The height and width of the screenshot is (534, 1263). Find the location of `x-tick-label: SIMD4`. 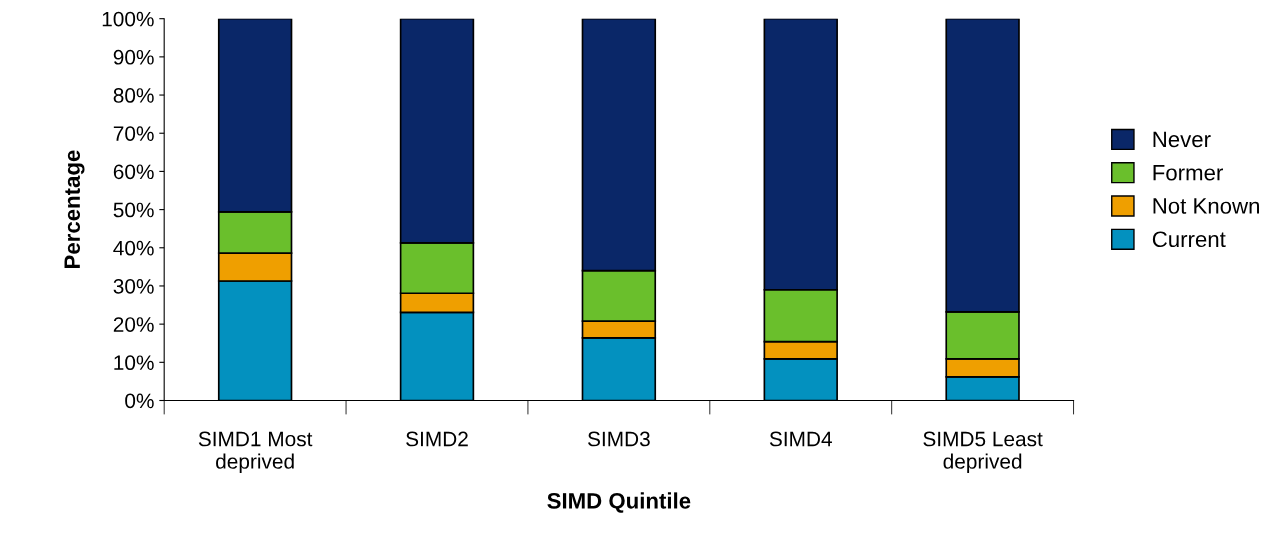

x-tick-label: SIMD4 is located at coordinates (800, 439).